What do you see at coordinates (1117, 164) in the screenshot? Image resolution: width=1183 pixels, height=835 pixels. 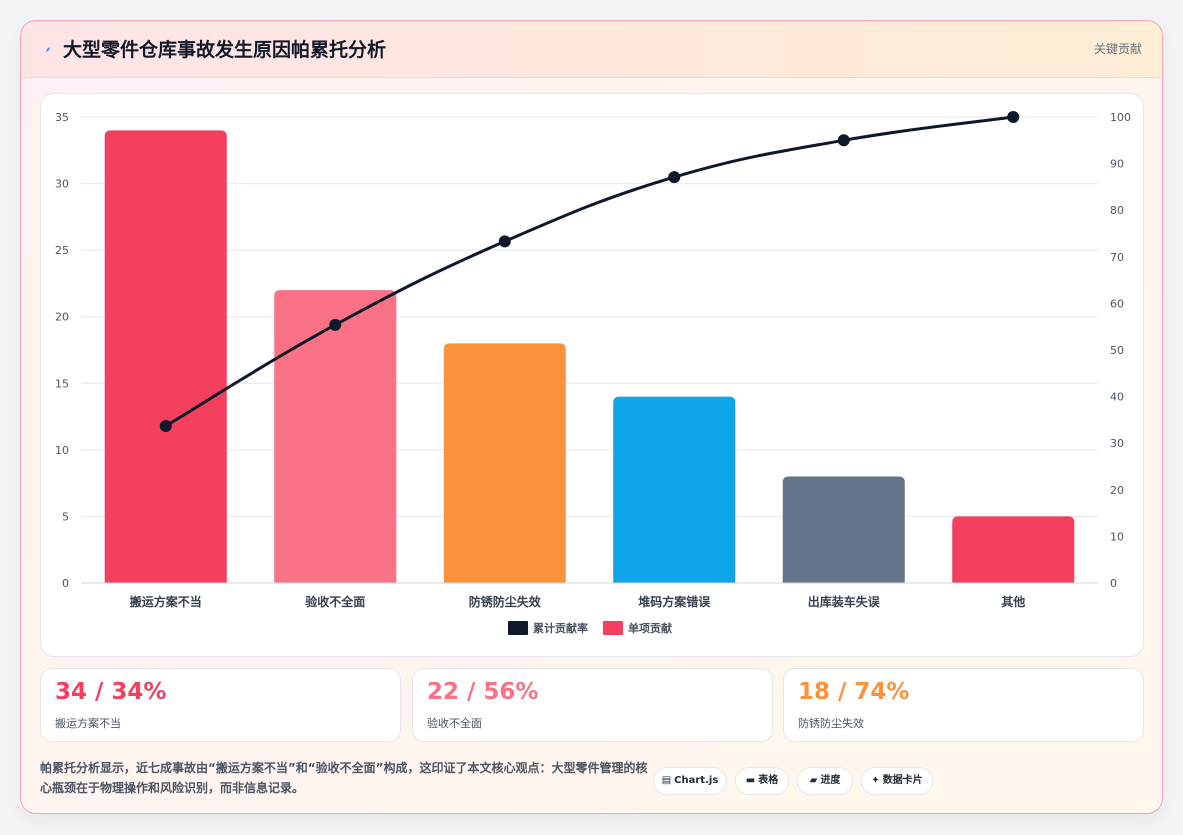 I see `y2-tick-label: 90` at bounding box center [1117, 164].